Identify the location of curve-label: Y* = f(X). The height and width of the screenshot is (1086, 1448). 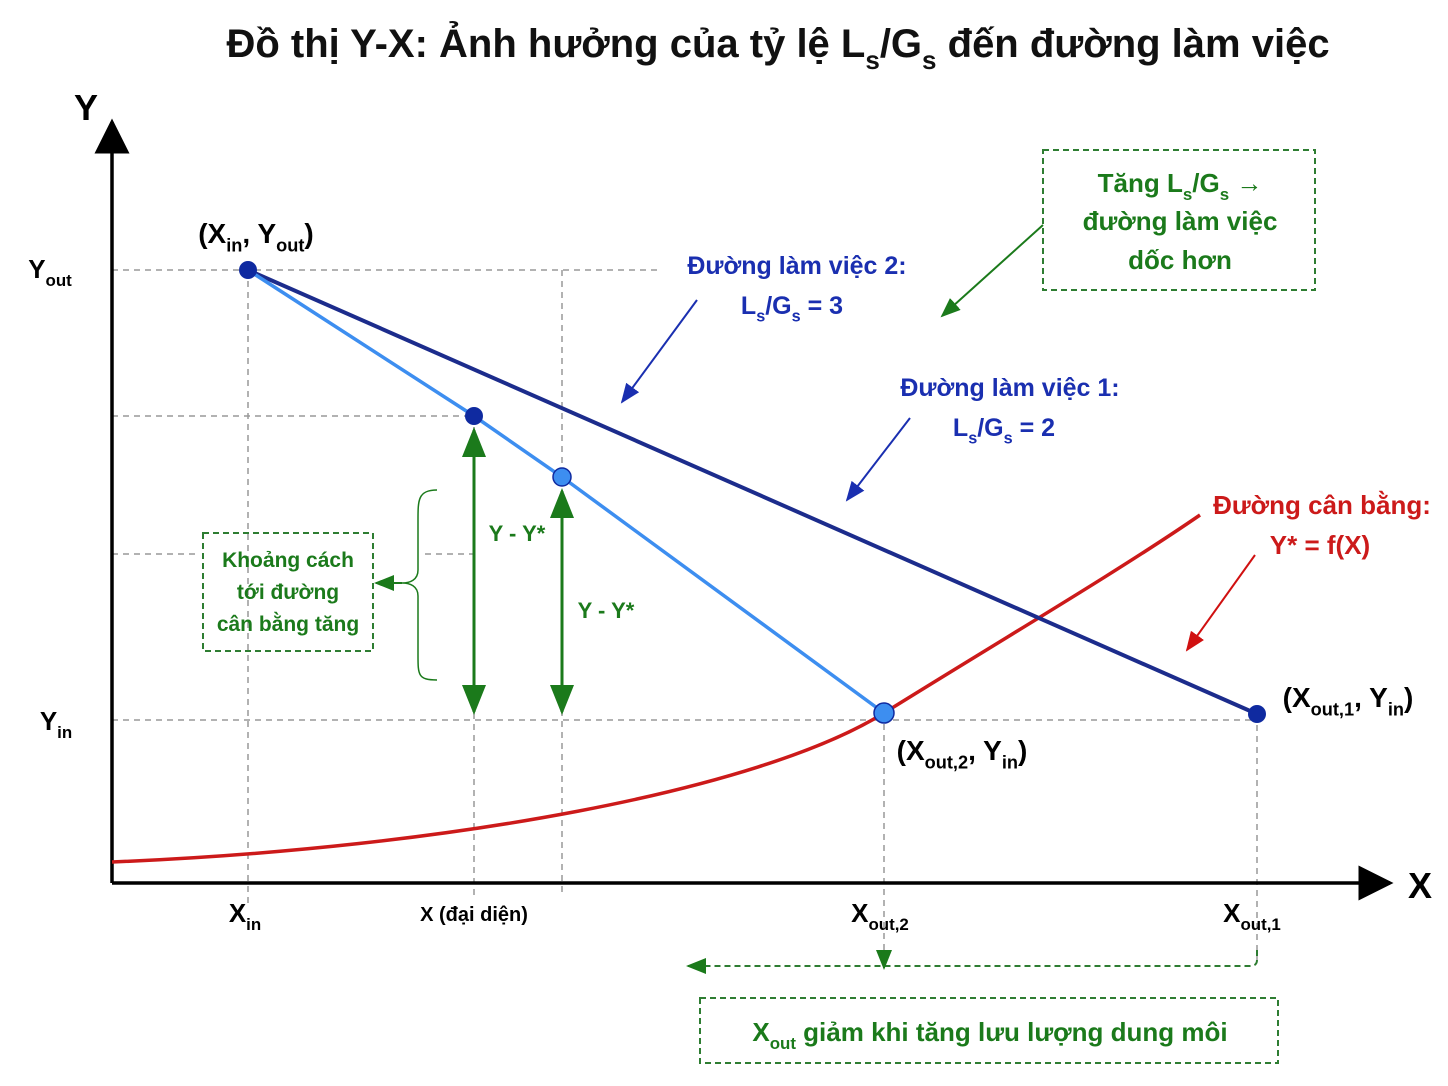
(1320, 545).